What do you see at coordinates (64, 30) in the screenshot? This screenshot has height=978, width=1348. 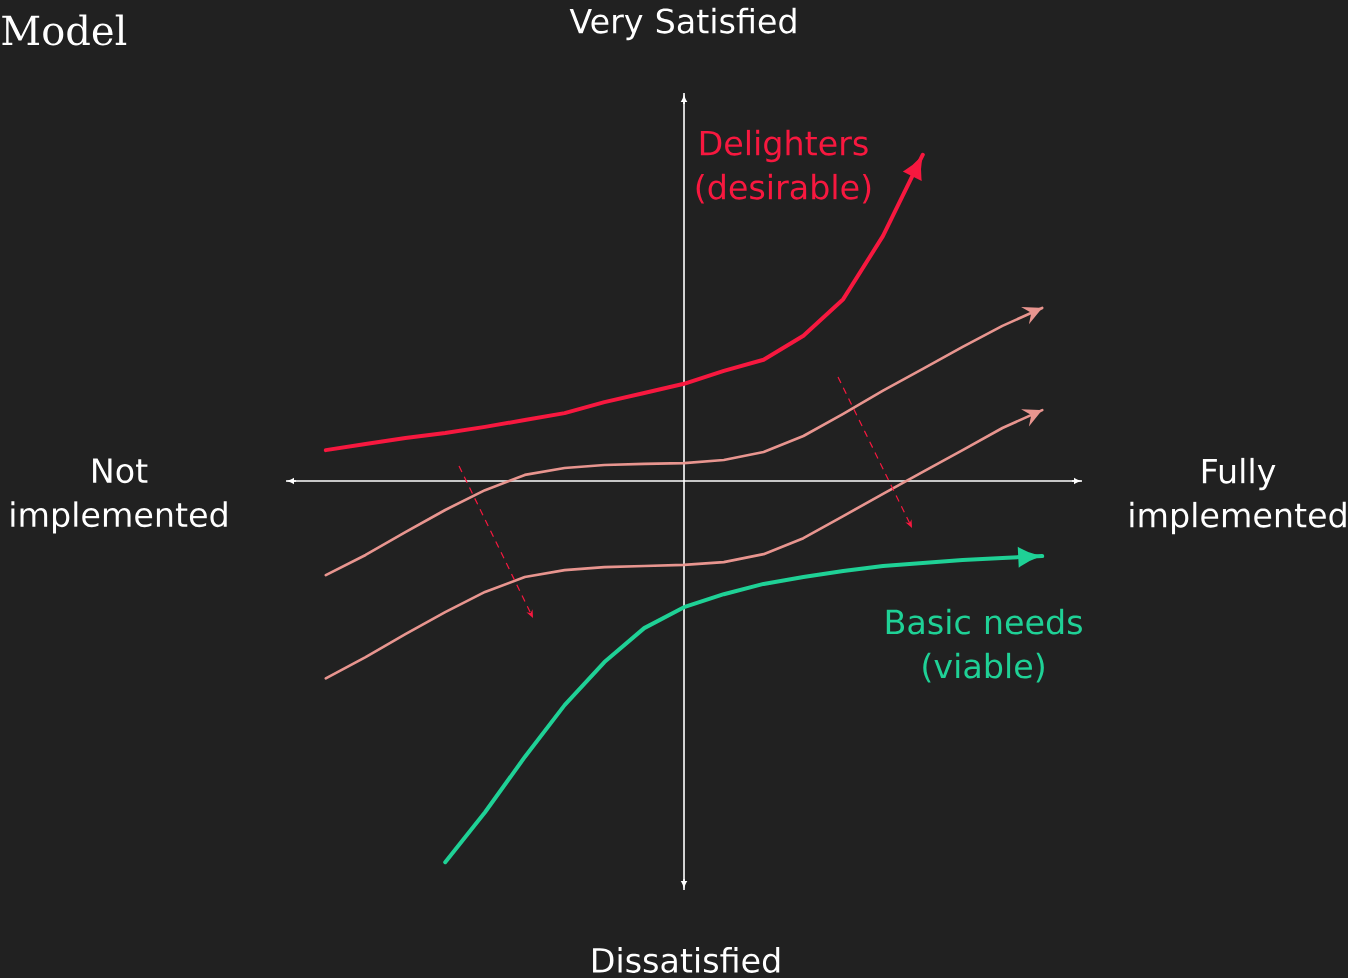 I see `chart-title: Model` at bounding box center [64, 30].